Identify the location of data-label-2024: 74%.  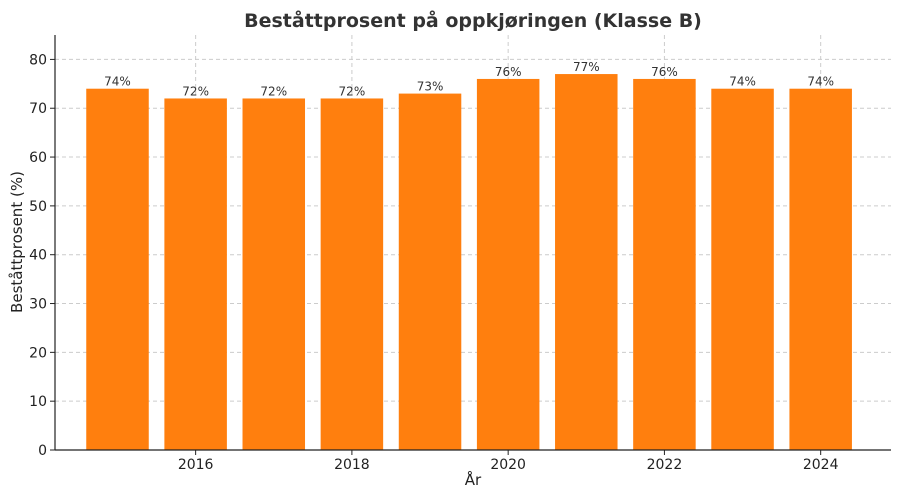
(820, 82).